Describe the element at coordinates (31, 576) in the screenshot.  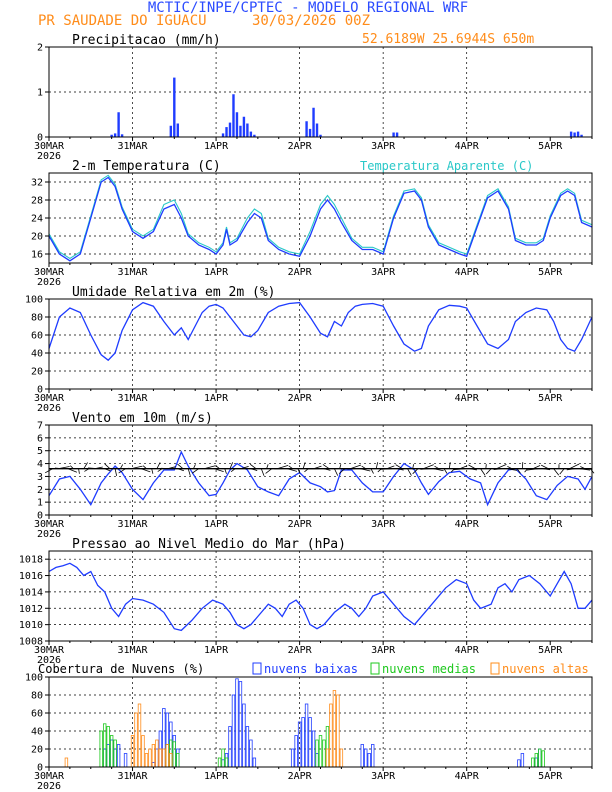
I see `ytick-label: 1016` at that location.